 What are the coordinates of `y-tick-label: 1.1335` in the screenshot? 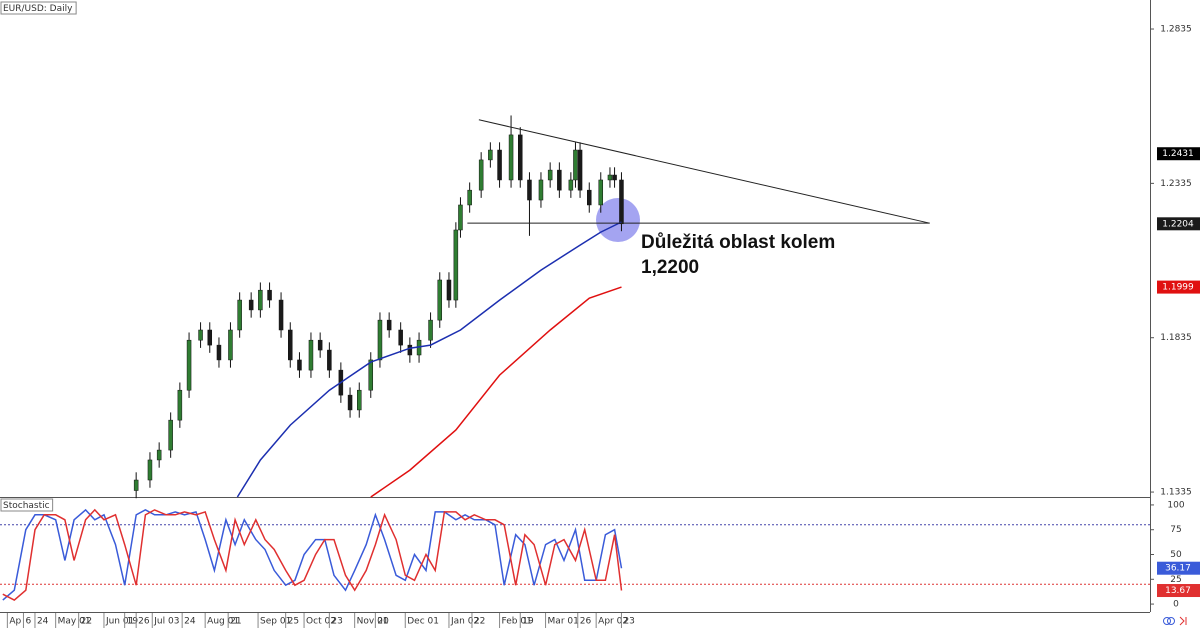 It's located at (1176, 493).